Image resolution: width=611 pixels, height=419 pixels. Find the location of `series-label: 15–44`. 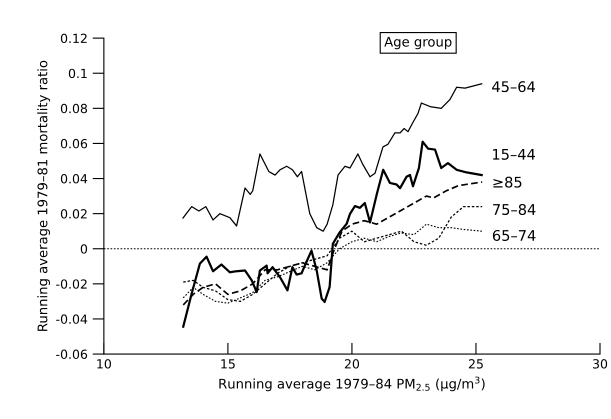

series-label: 15–44 is located at coordinates (514, 154).